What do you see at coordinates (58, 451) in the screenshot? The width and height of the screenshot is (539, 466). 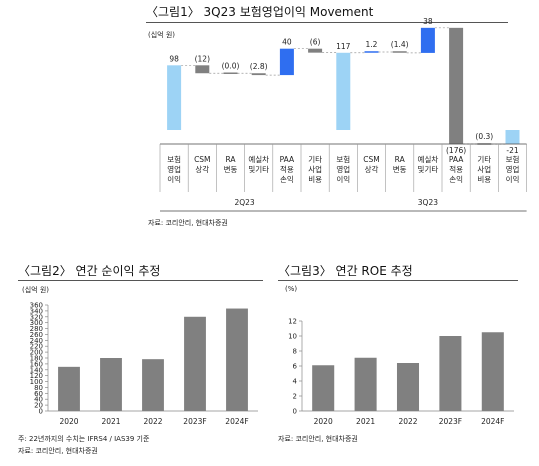 I see `fig2-source: 자료: 코리안리, 현대차증권` at bounding box center [58, 451].